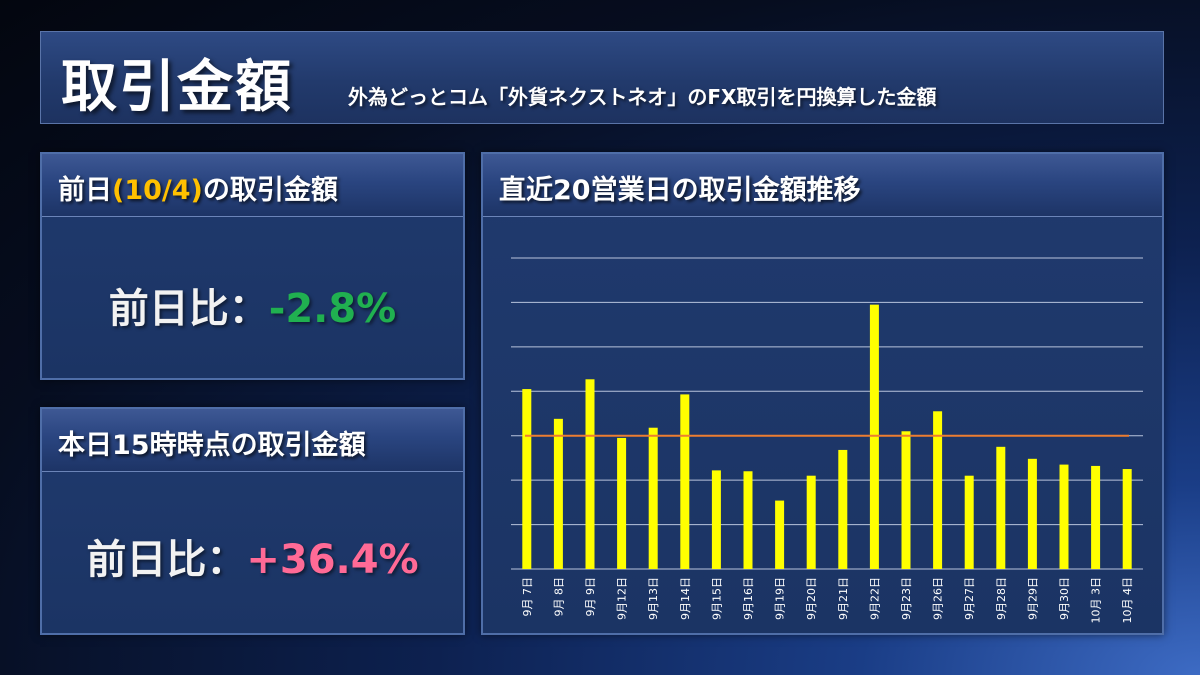 The width and height of the screenshot is (1200, 675). Describe the element at coordinates (716, 598) in the screenshot. I see `x-tick-label: 9月15日` at that location.